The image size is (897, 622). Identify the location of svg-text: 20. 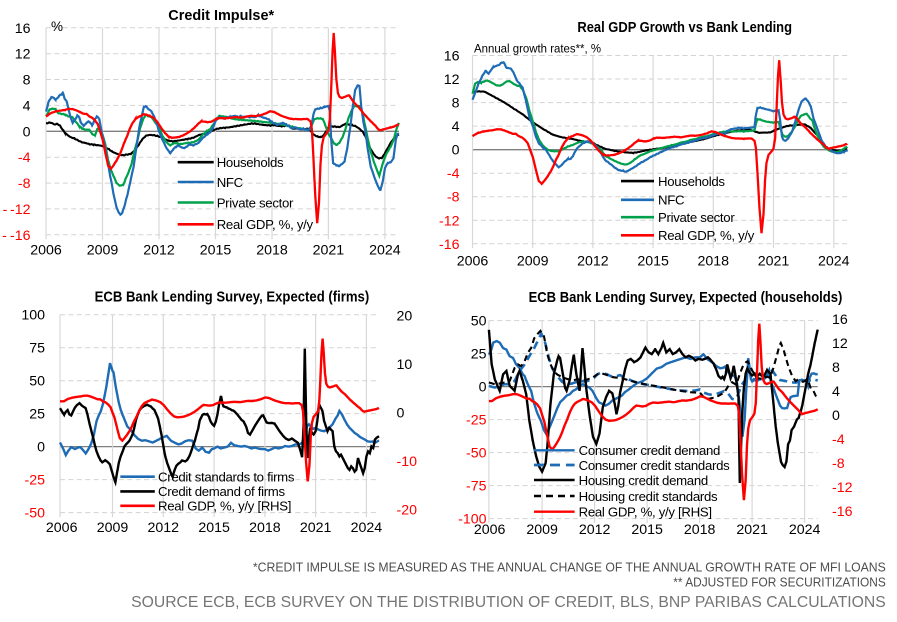
(405, 316).